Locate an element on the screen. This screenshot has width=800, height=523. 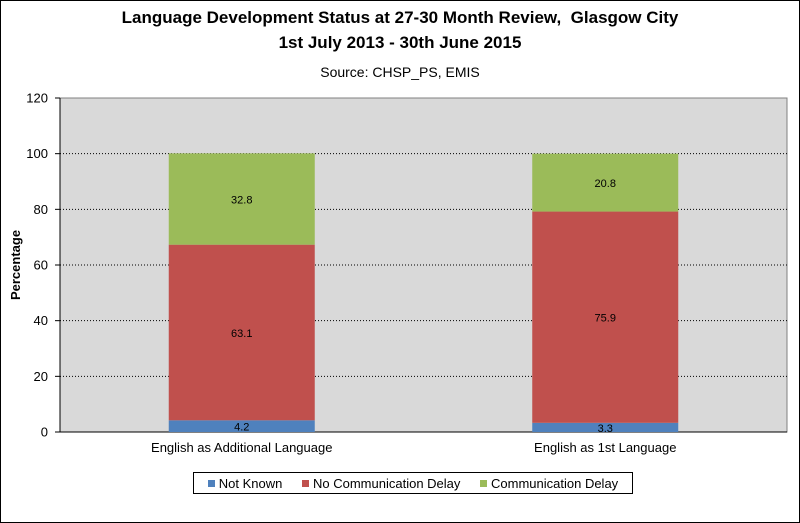
legend-label-no-communication-delay: No Communication Delay is located at coordinates (387, 483).